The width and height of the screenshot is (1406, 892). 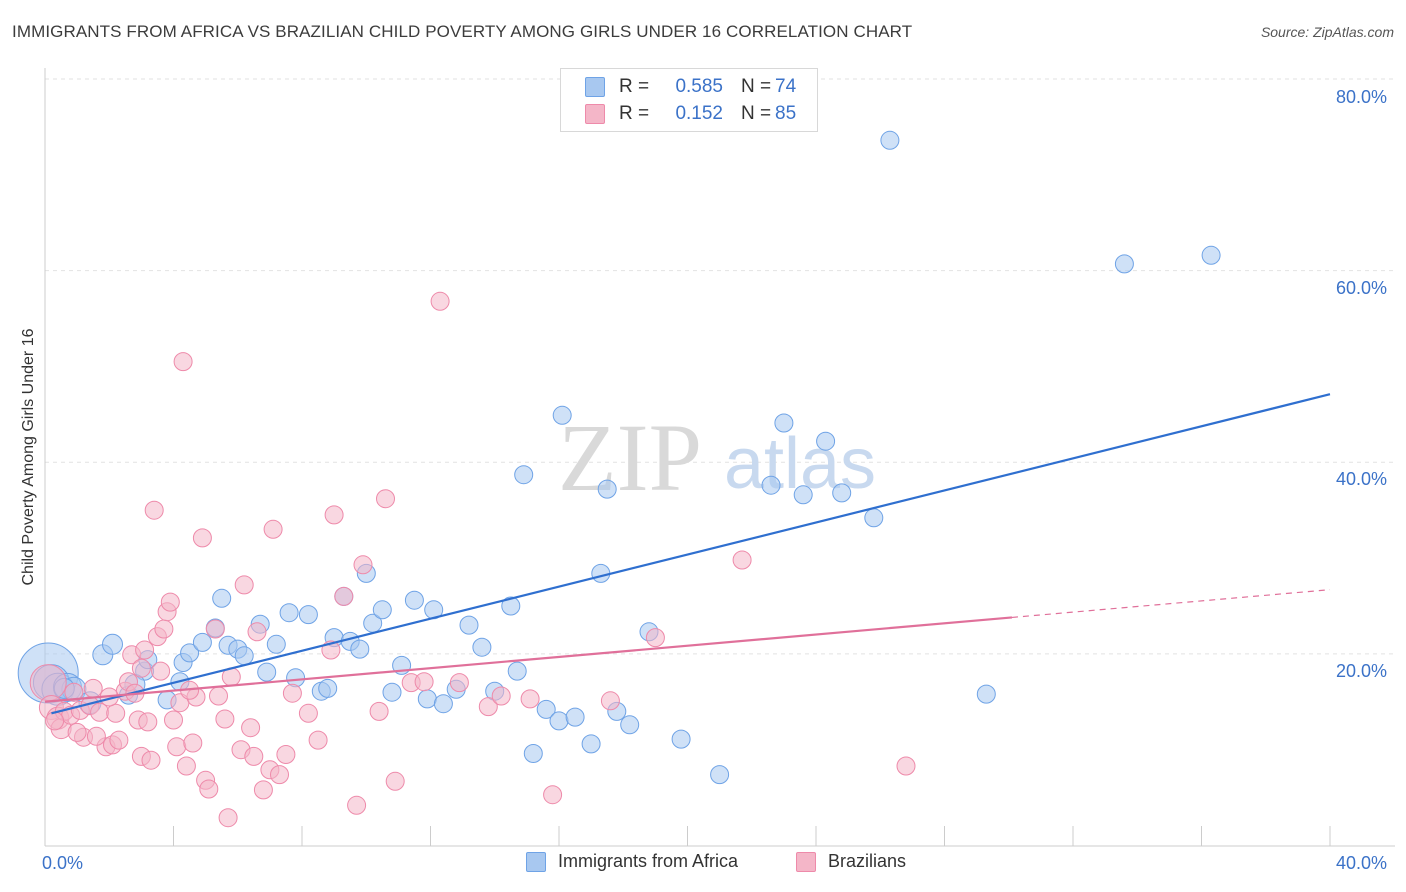 What do you see at coordinates (595, 87) in the screenshot?
I see `legend-swatch-africa` at bounding box center [595, 87].